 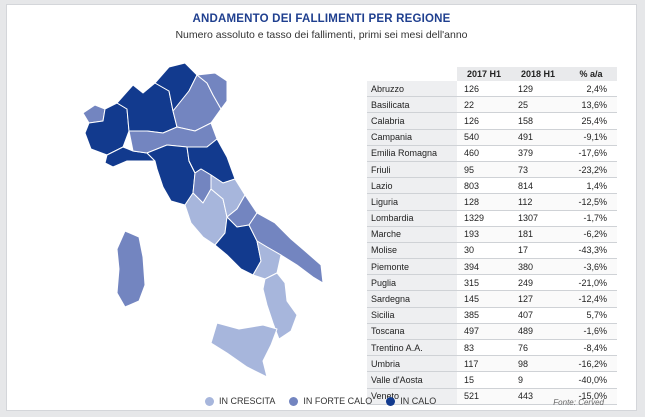 I want to click on region-name: Molise, so click(x=412, y=251).